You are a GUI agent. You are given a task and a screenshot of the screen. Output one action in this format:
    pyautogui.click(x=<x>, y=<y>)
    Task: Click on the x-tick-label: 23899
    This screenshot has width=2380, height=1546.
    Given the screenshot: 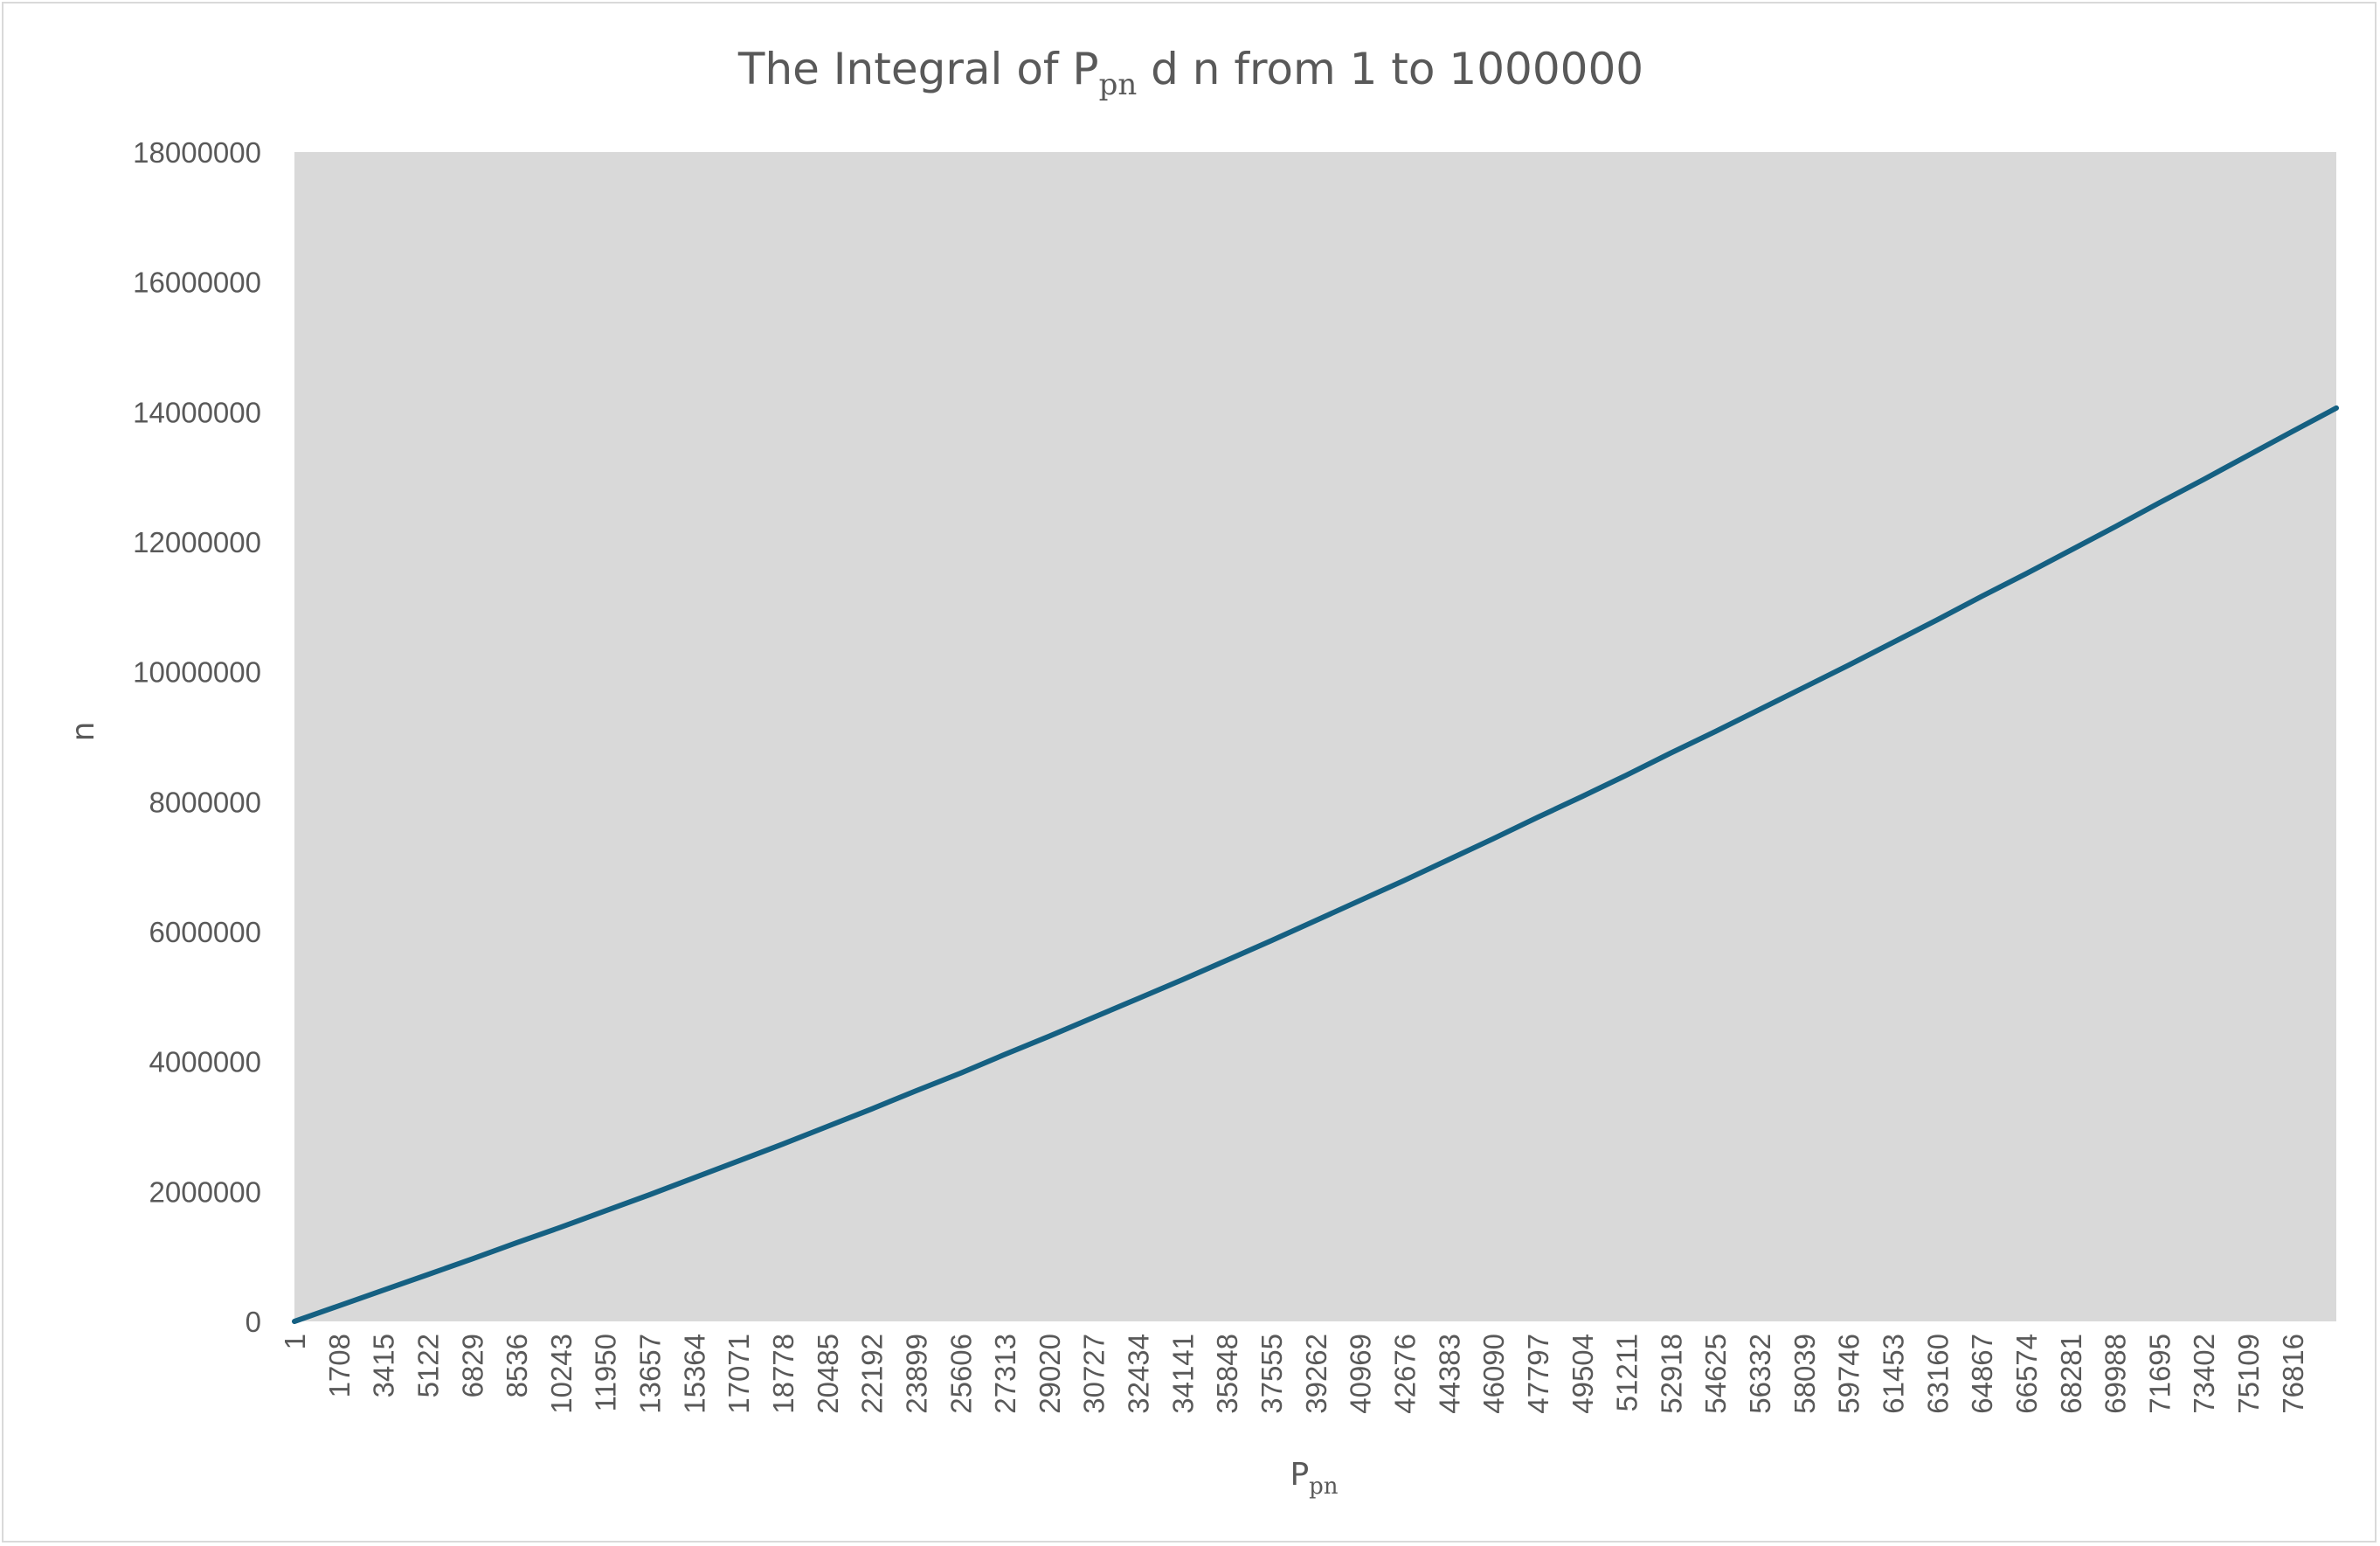 What is the action you would take?
    pyautogui.click(x=916, y=1374)
    